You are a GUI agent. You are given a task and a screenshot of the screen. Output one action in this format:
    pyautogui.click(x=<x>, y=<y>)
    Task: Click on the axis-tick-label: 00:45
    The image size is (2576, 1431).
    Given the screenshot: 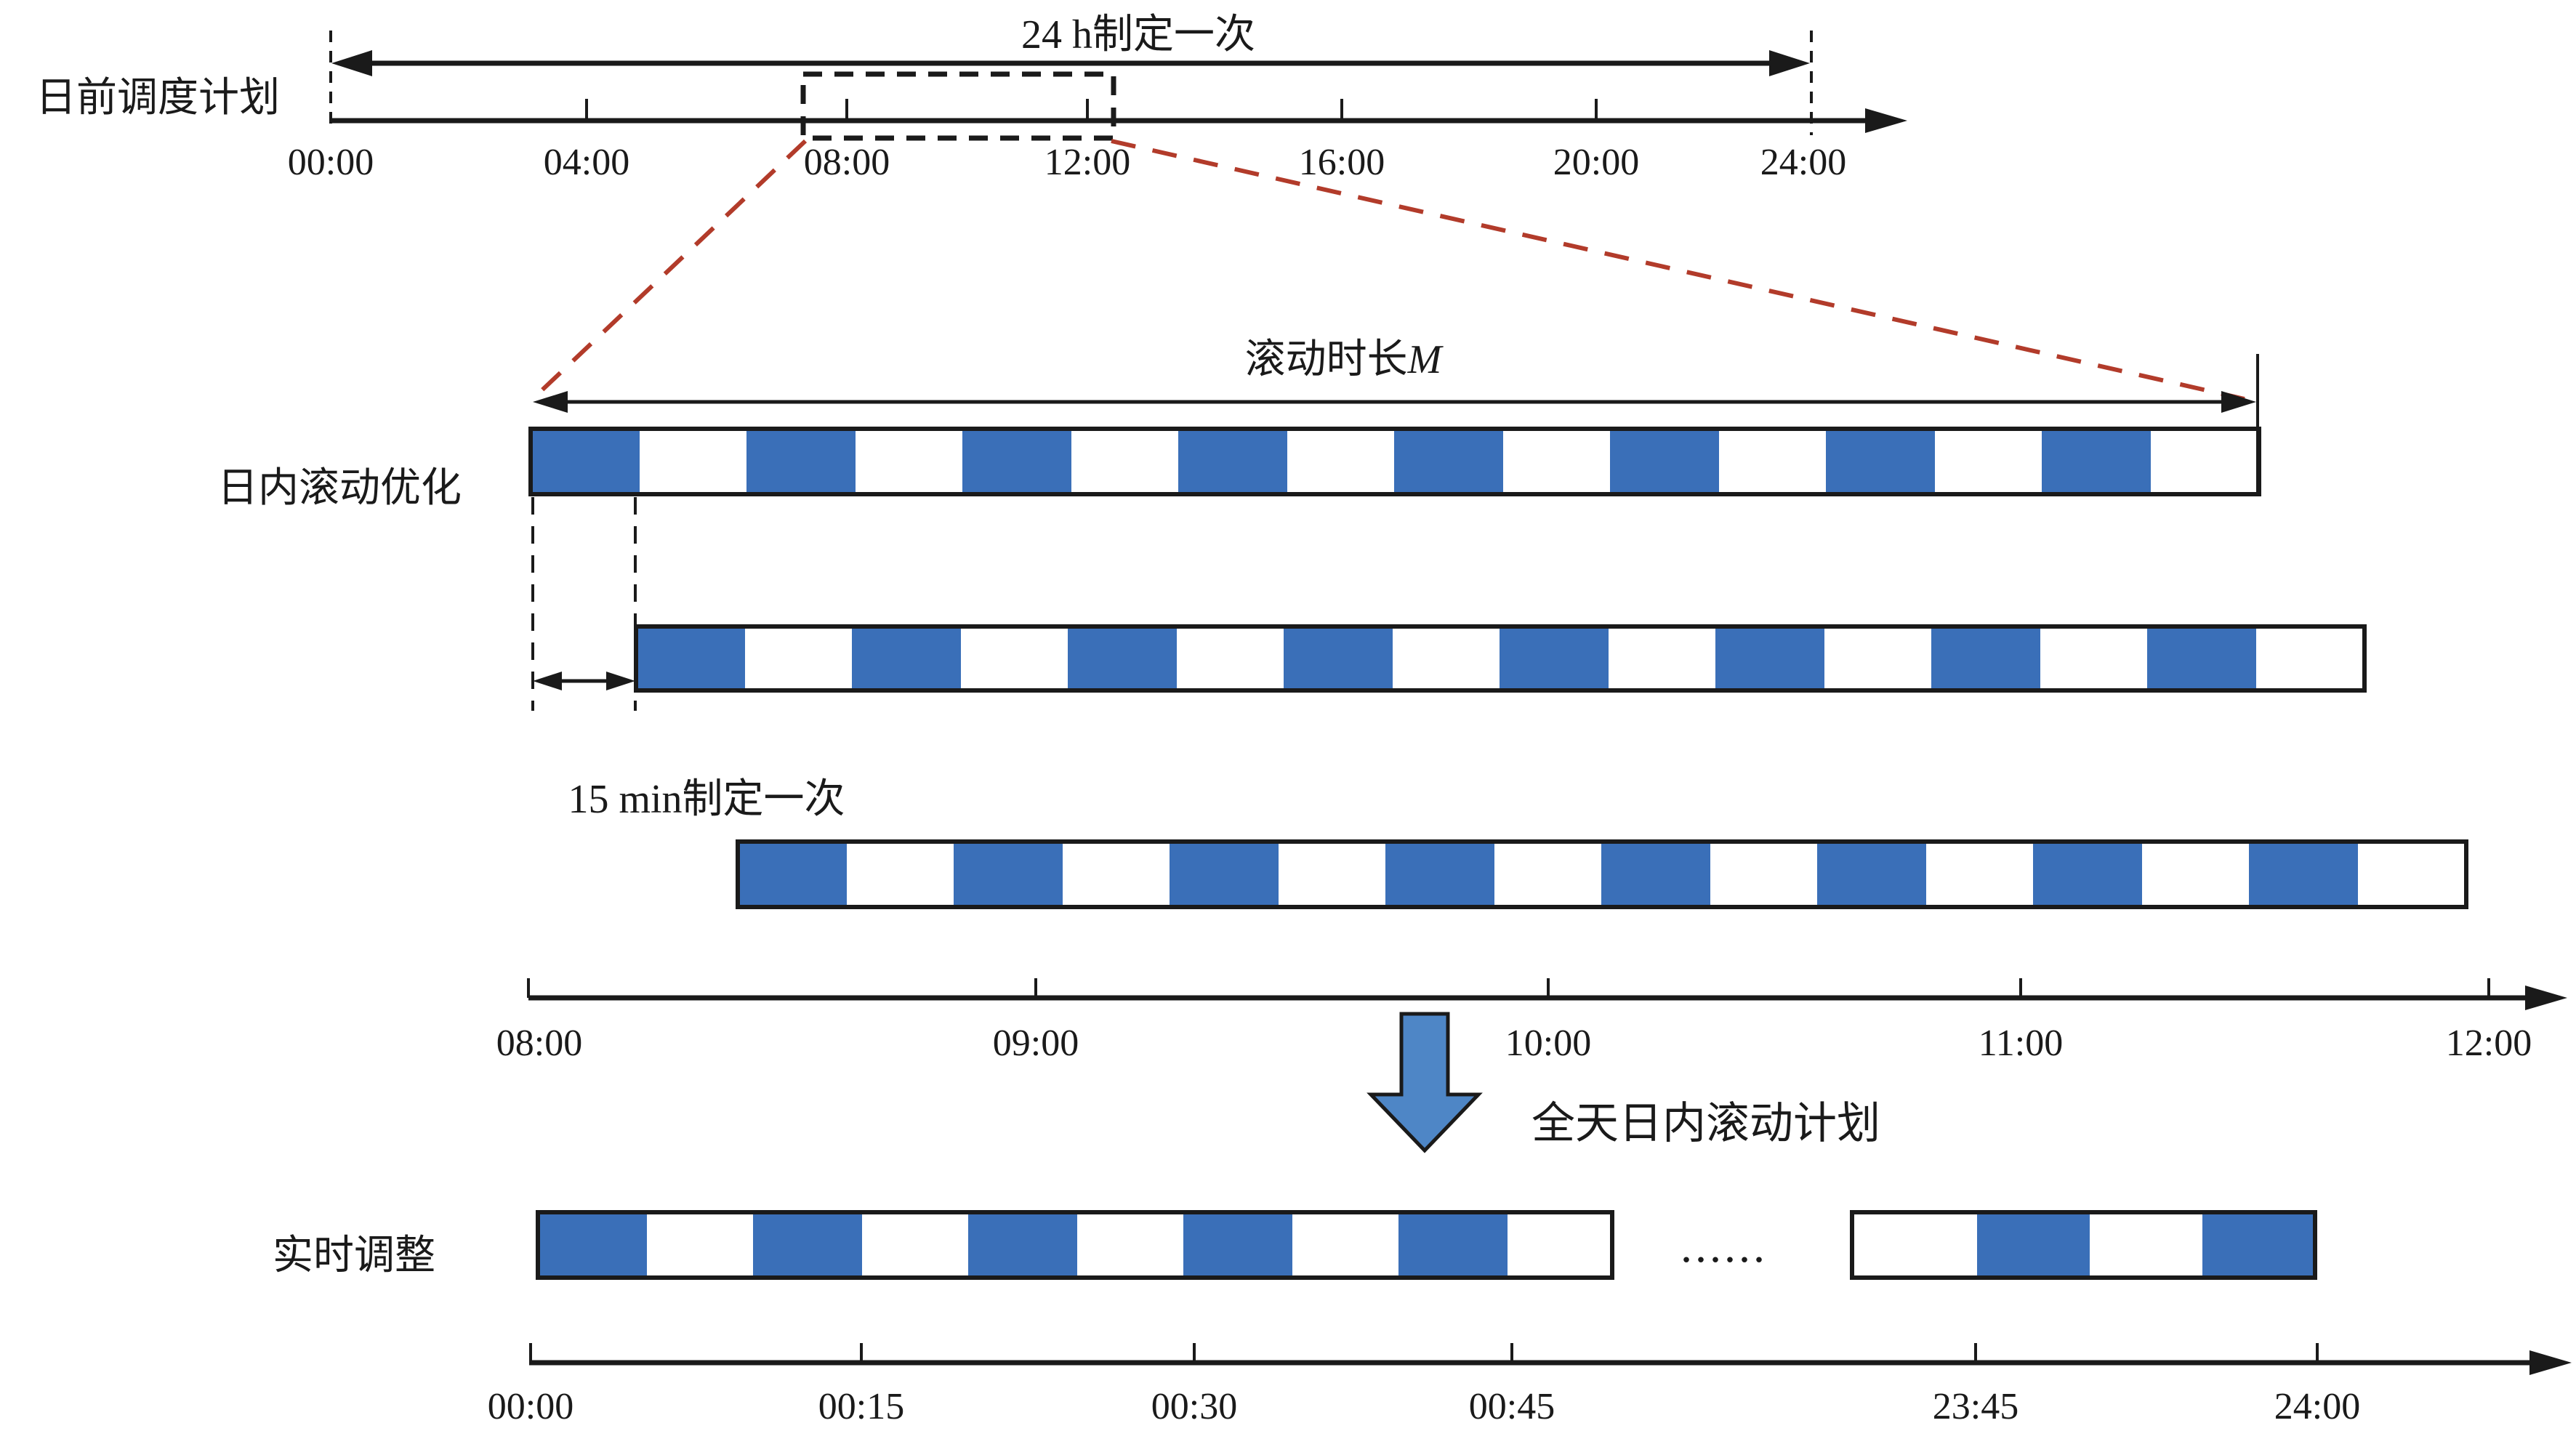 What is the action you would take?
    pyautogui.click(x=1512, y=1406)
    